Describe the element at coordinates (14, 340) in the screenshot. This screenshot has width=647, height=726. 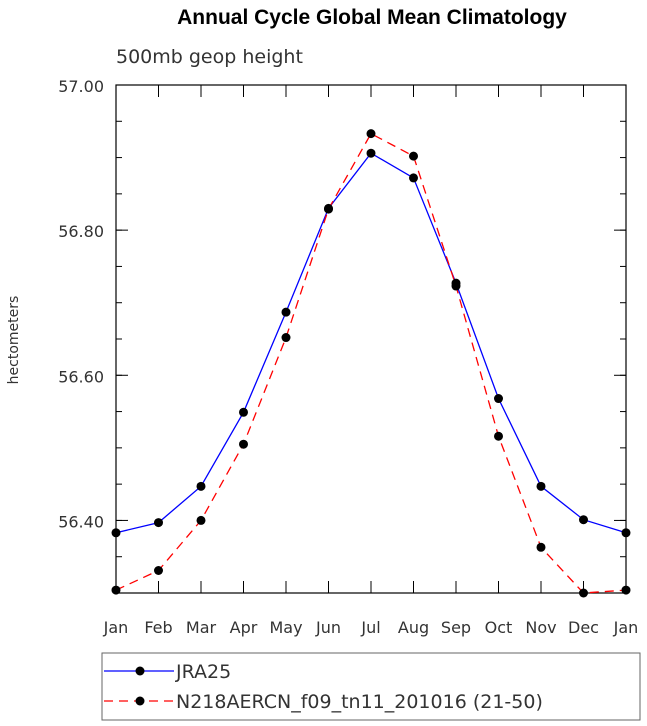
I see `y-axis-label: hectometers` at that location.